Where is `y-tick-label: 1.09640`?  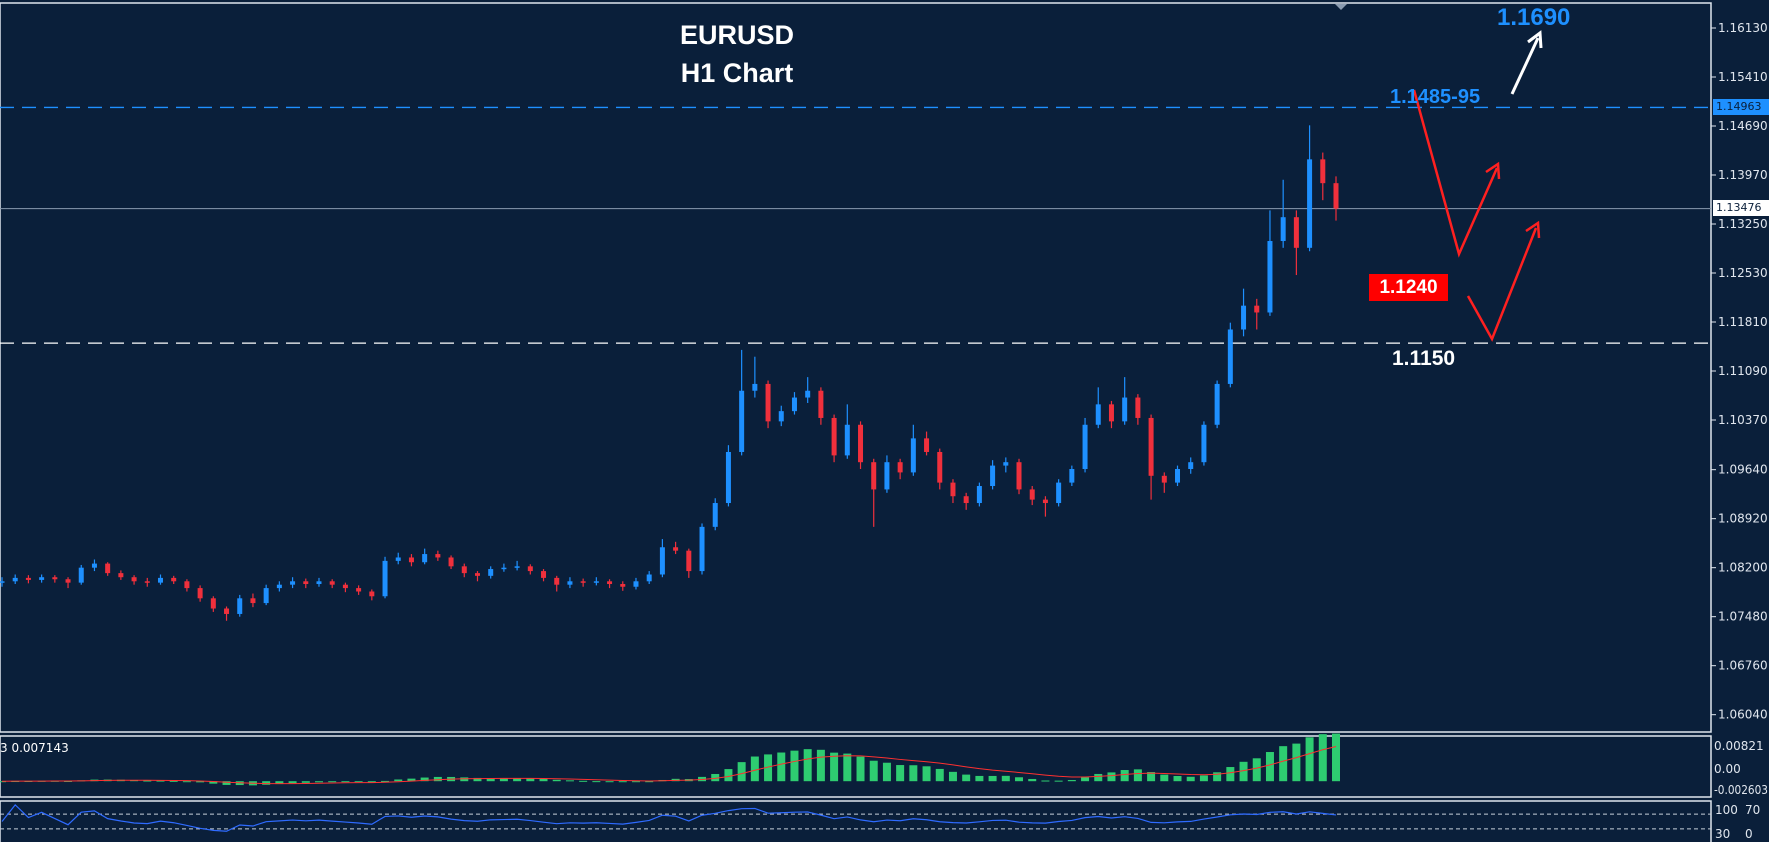 y-tick-label: 1.09640 is located at coordinates (1743, 470).